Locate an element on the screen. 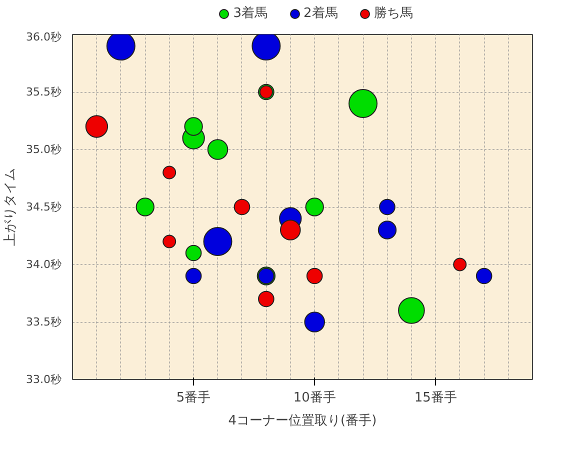  y-tick-label: 36.0秒 is located at coordinates (44, 37).